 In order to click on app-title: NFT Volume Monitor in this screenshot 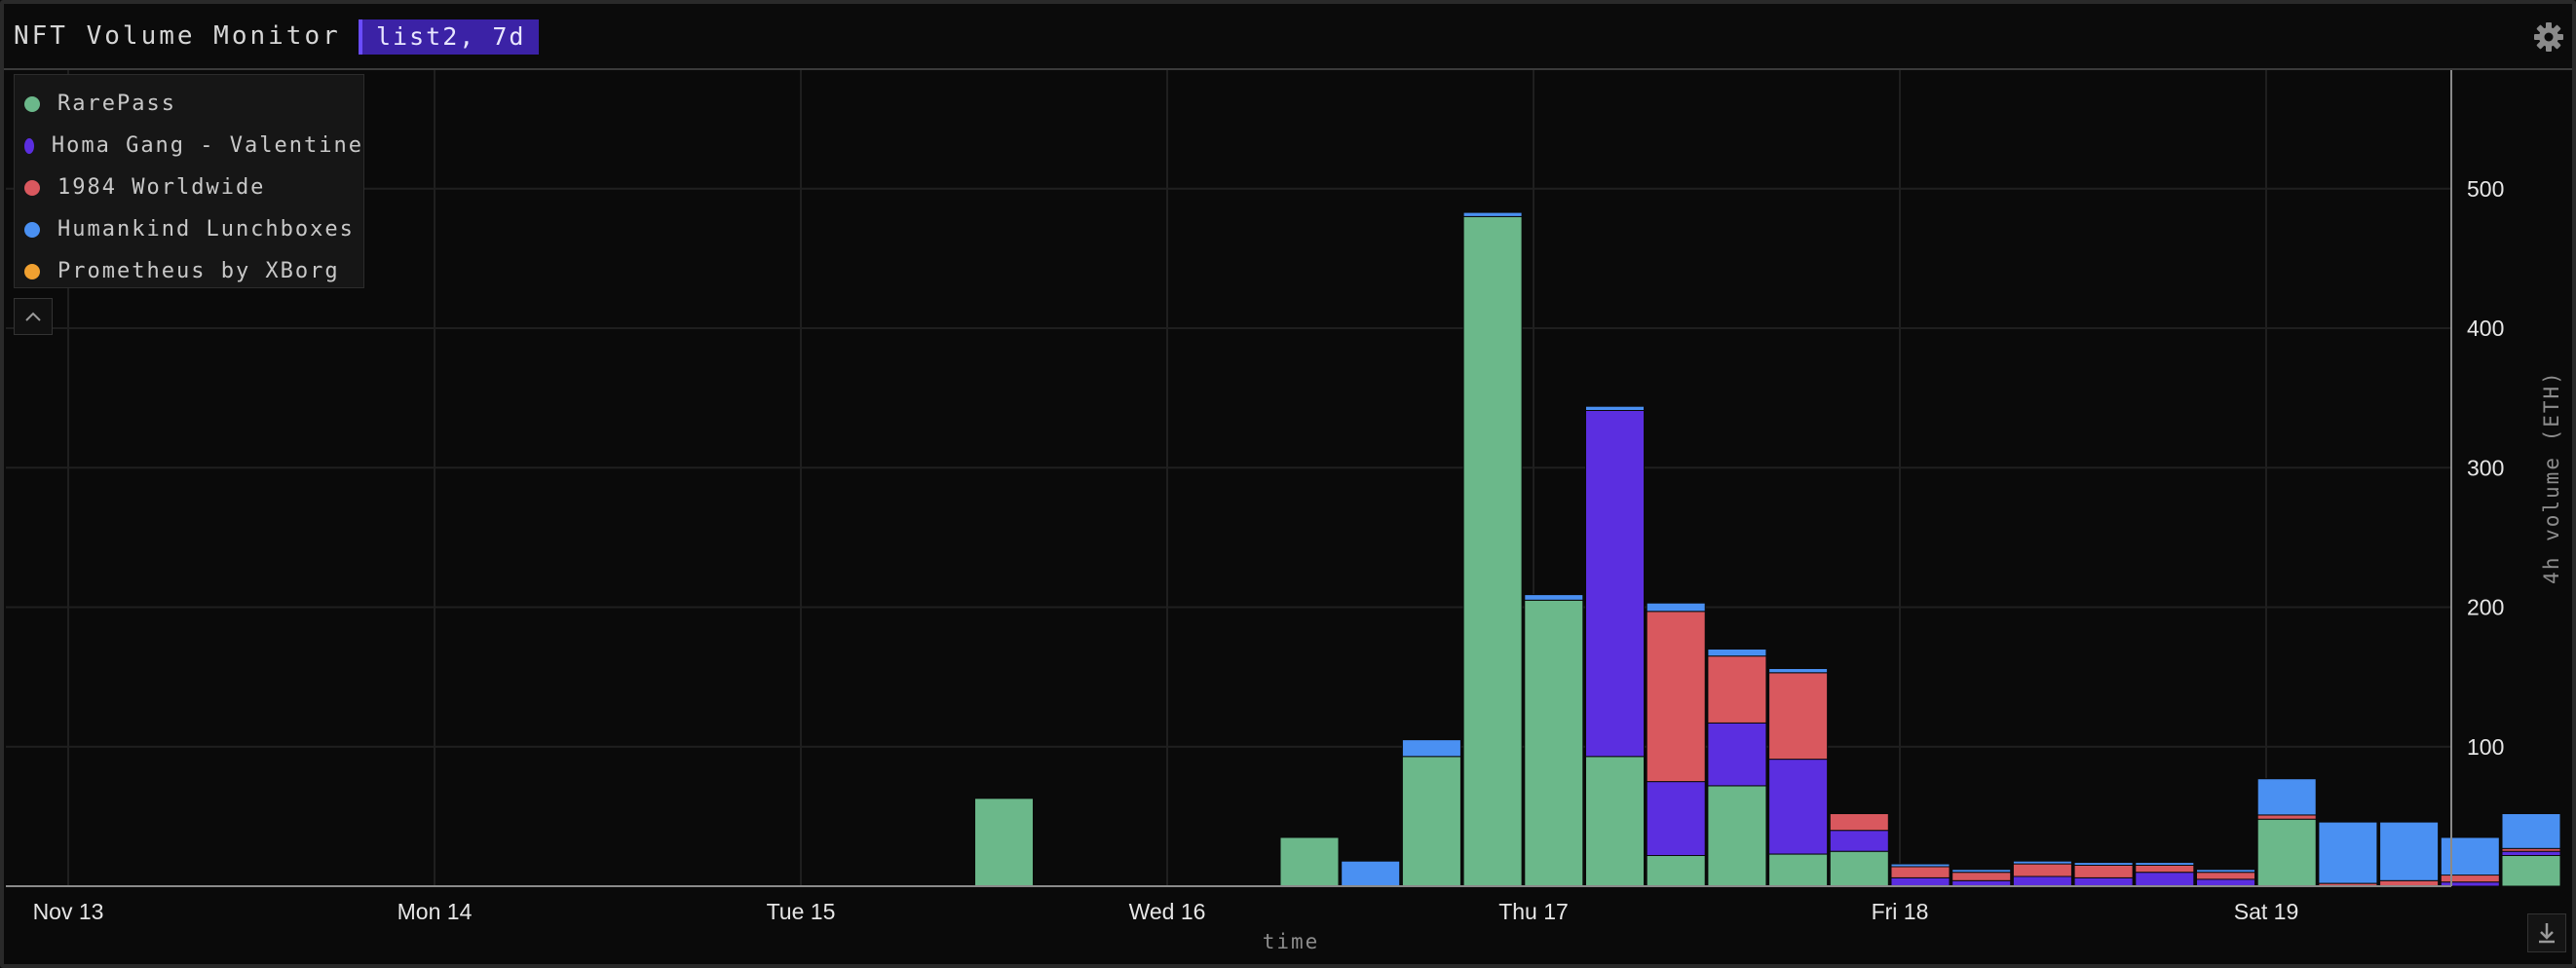, I will do `click(177, 36)`.